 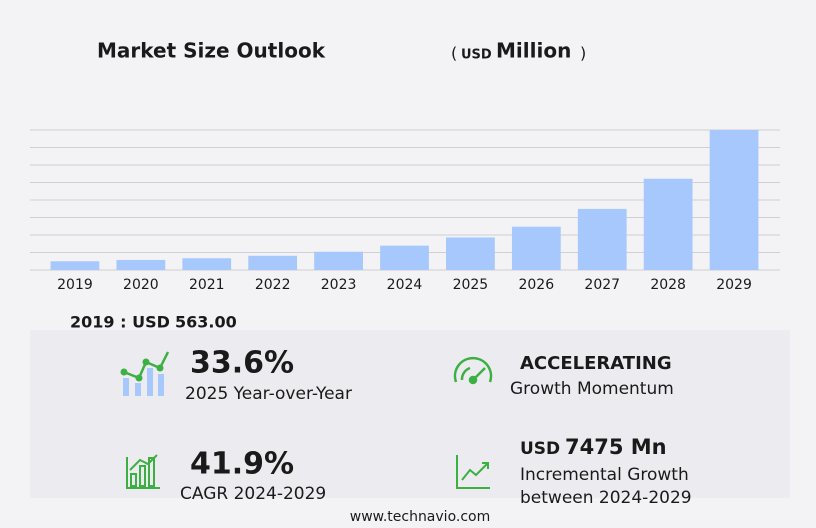 I want to click on x-tick-label: 2020, so click(x=141, y=285).